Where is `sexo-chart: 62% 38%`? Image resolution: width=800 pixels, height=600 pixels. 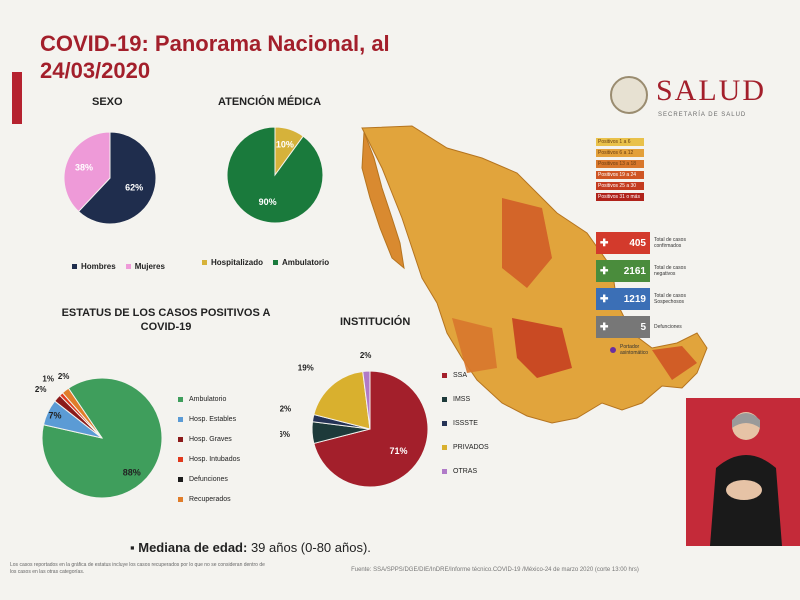 sexo-chart: 62% 38% is located at coordinates (110, 178).